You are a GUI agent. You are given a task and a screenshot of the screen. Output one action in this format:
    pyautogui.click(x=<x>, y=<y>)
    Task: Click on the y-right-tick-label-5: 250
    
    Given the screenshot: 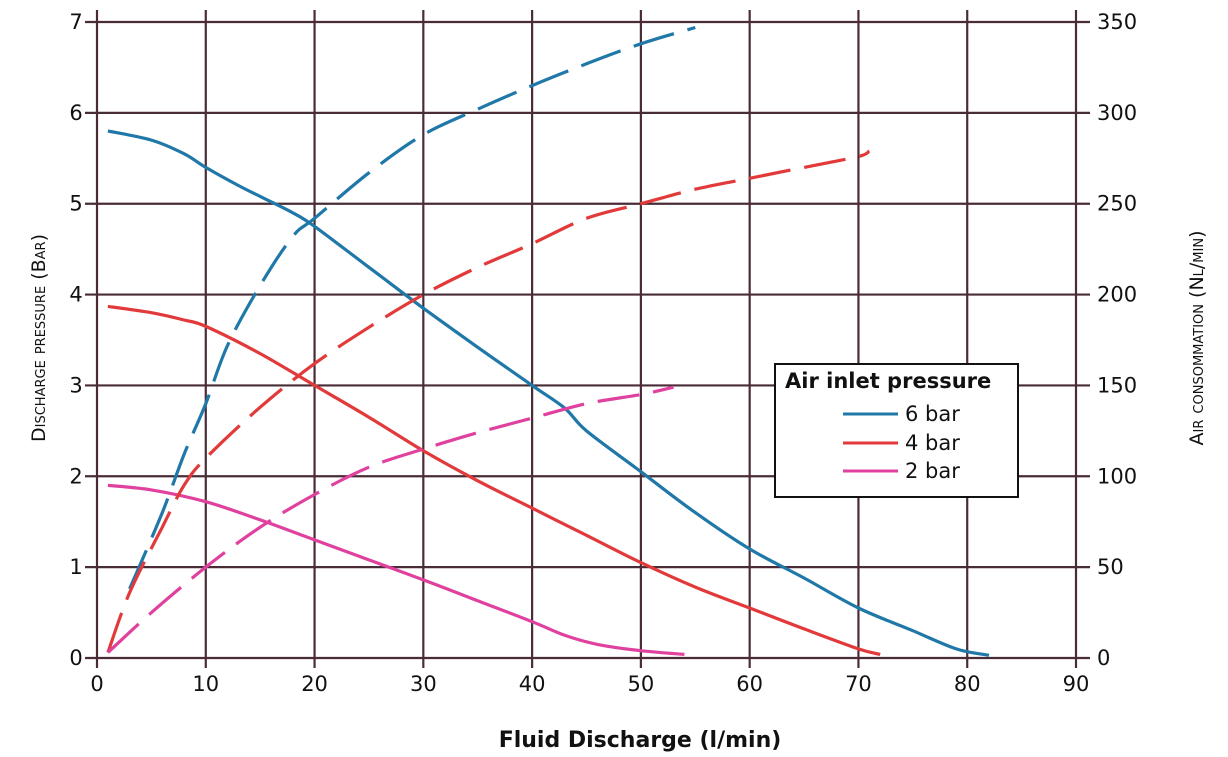 What is the action you would take?
    pyautogui.click(x=1117, y=204)
    